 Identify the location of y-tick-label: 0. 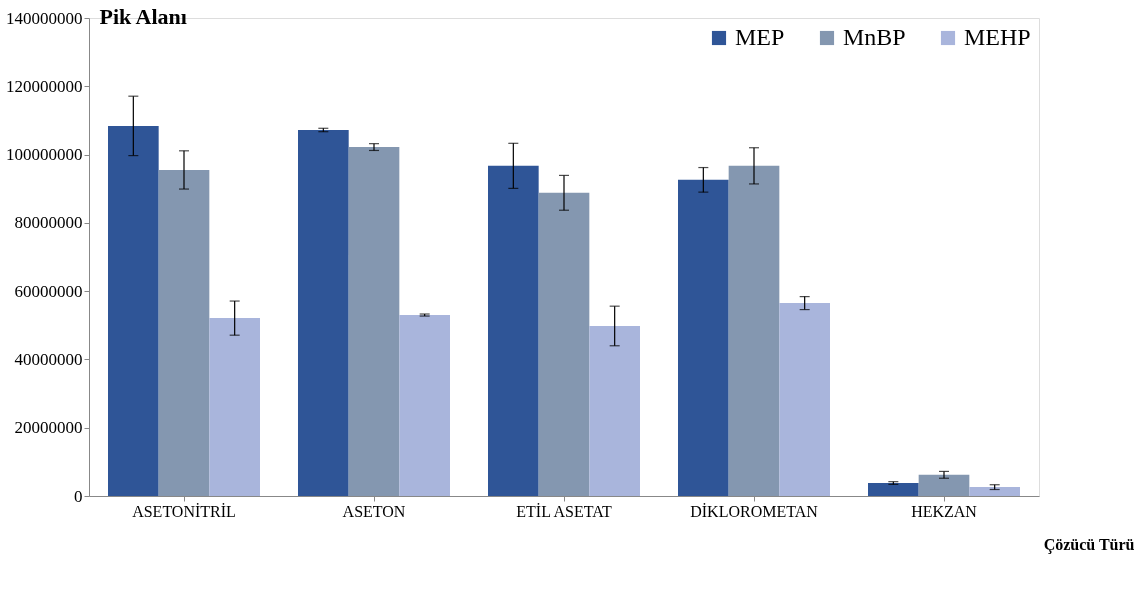
(78, 496).